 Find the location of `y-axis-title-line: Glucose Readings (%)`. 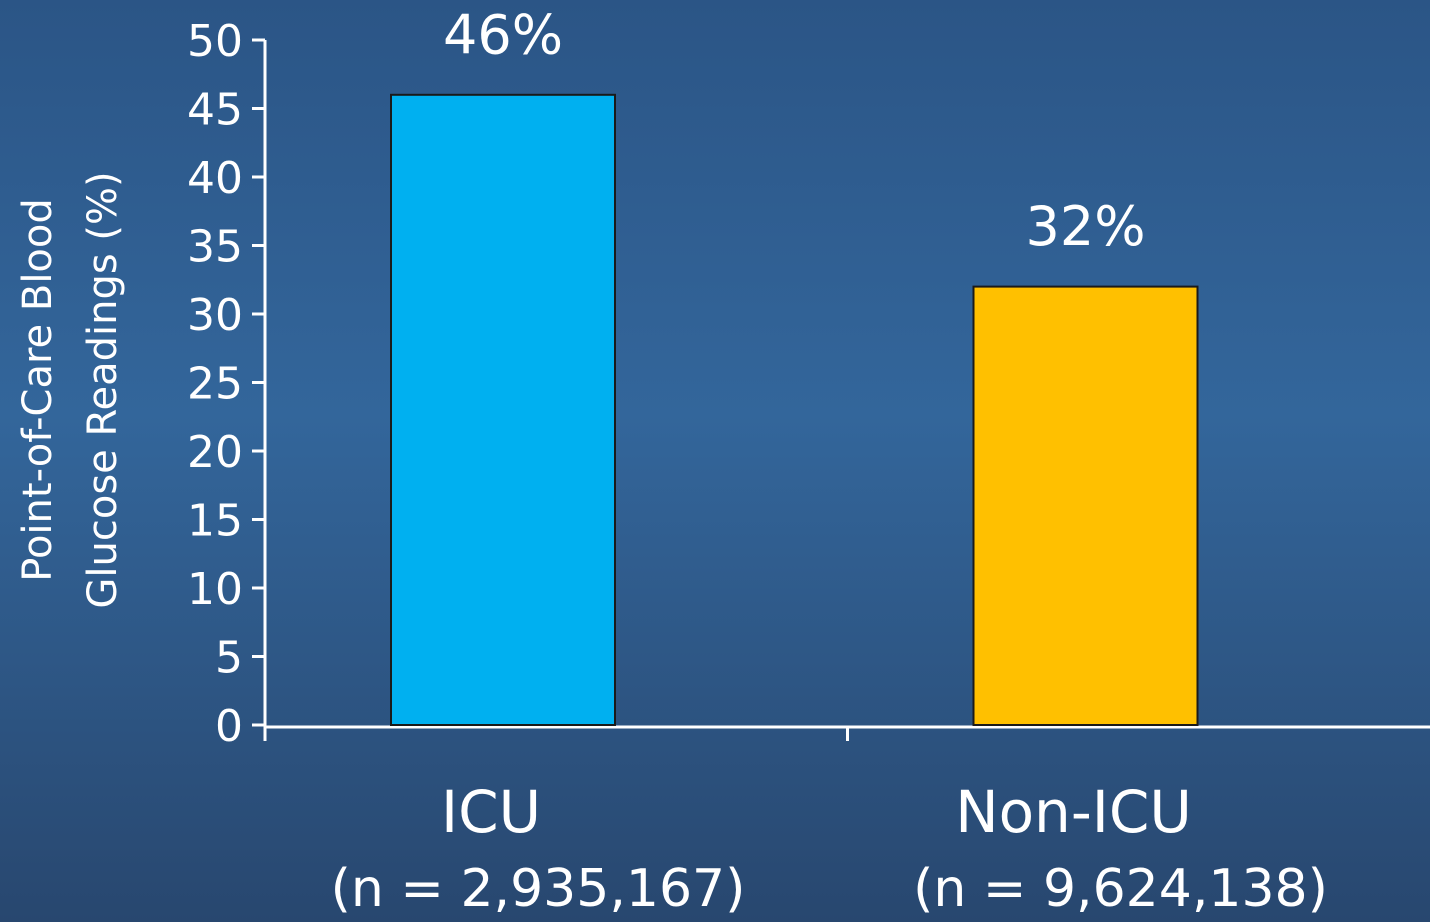

y-axis-title-line: Glucose Readings (%) is located at coordinates (103, 389).